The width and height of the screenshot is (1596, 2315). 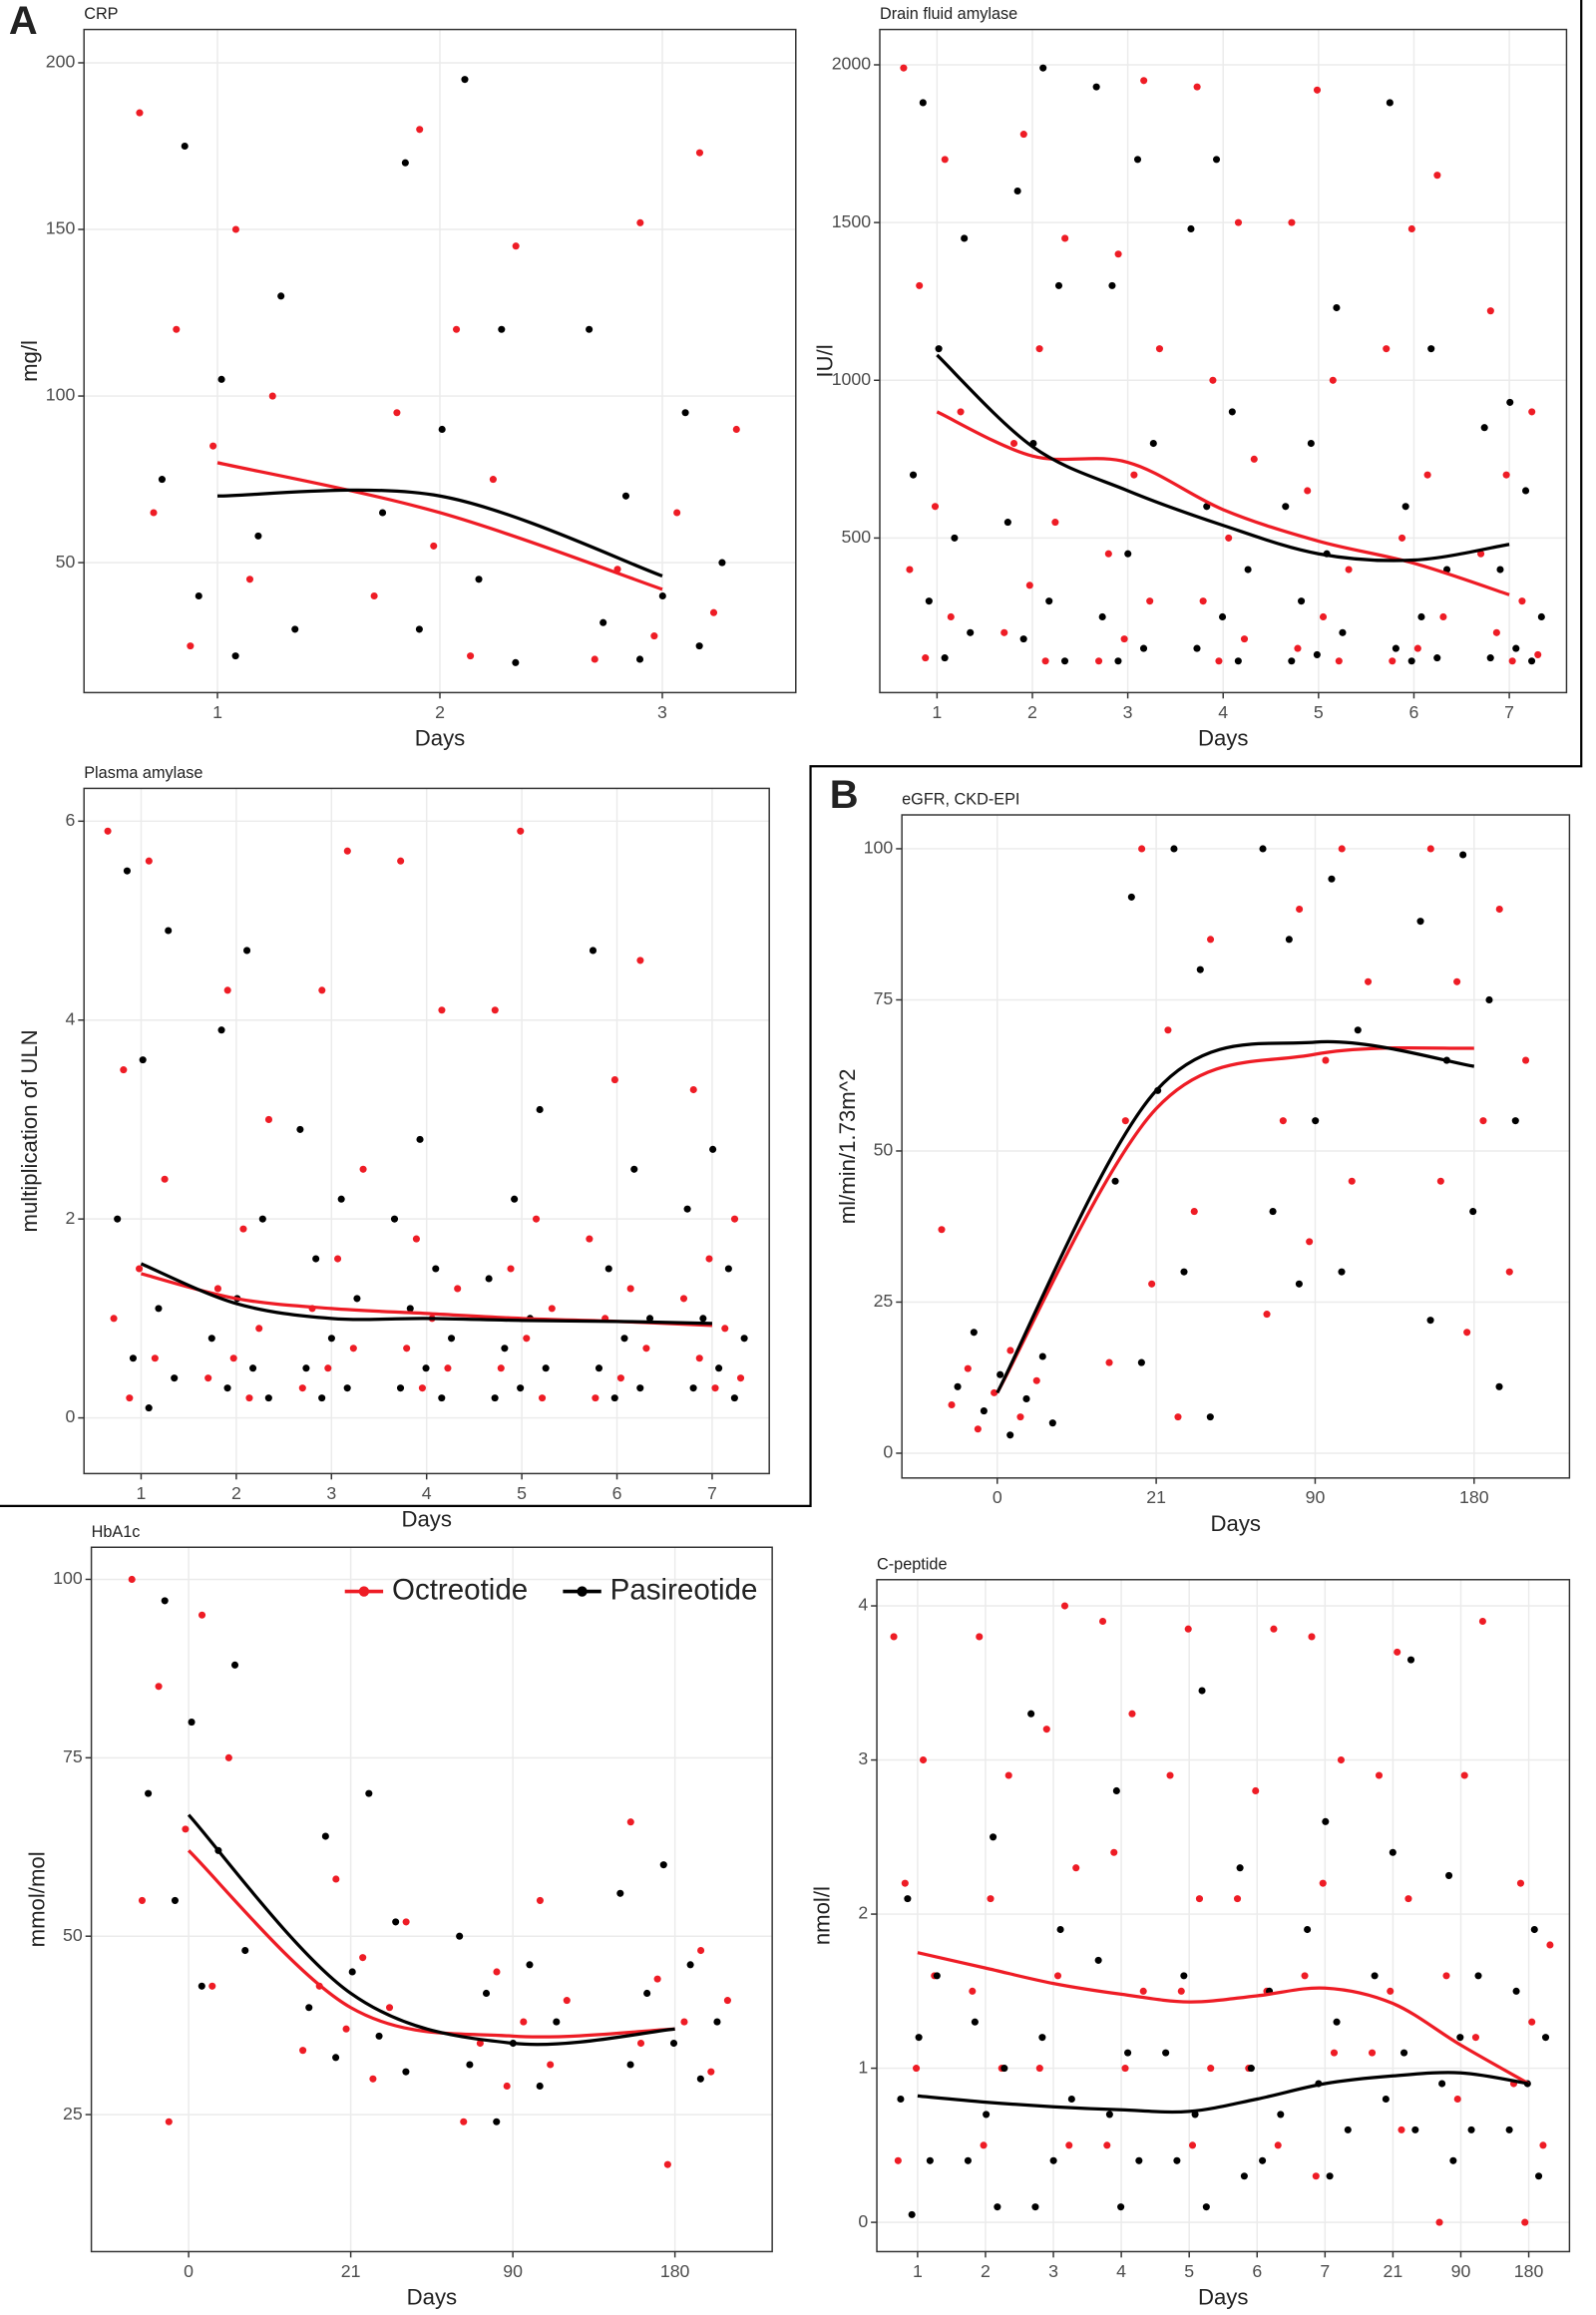 What do you see at coordinates (1032, 712) in the screenshot?
I see `x-tick-label: 2` at bounding box center [1032, 712].